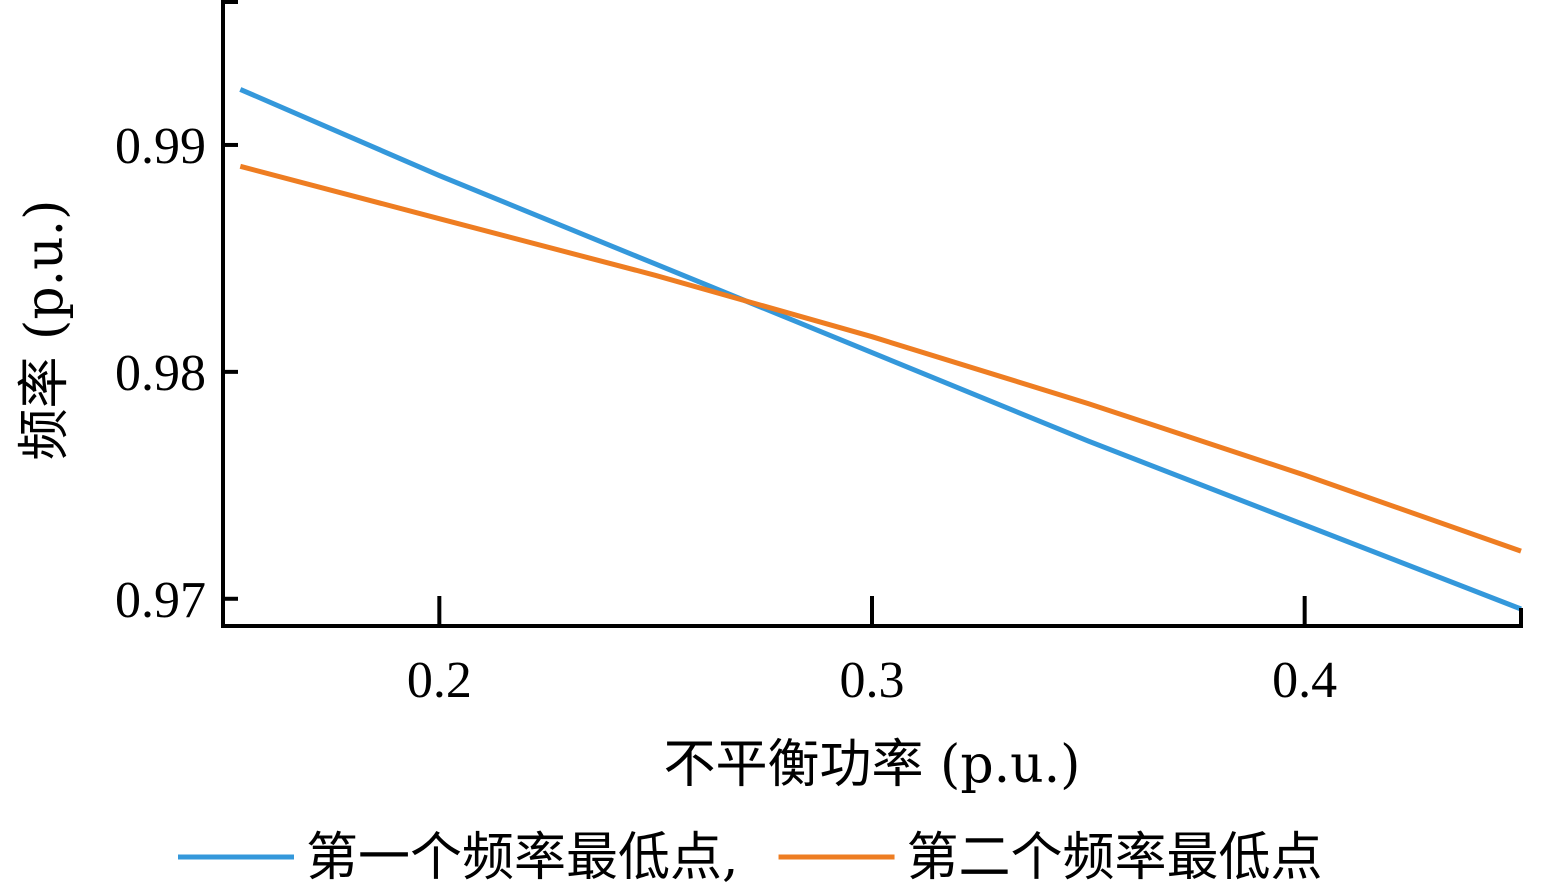 This screenshot has height=896, width=1556. Describe the element at coordinates (1115, 858) in the screenshot. I see `legend-label-2: 第二个频率最低点` at that location.